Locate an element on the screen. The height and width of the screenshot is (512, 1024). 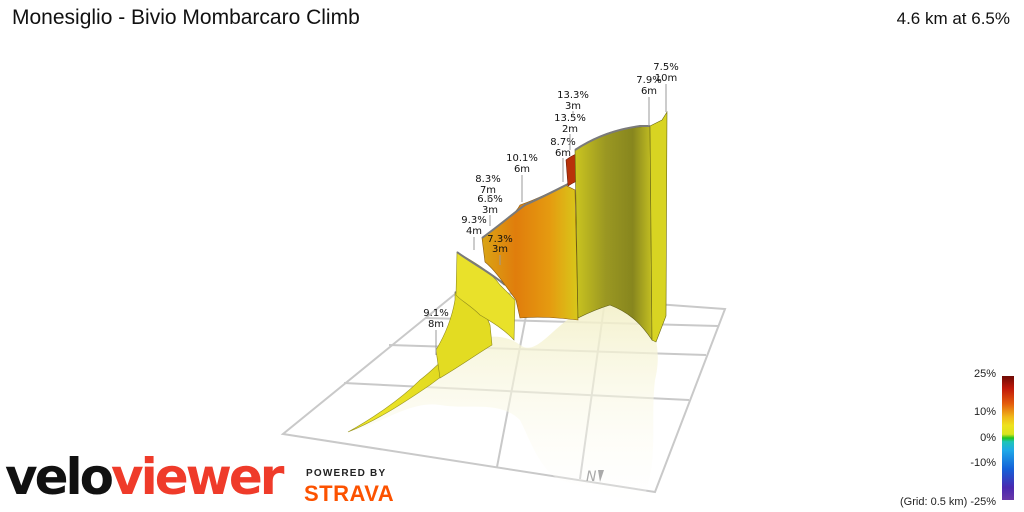
legend-tick-minus10: -10% is located at coordinates (983, 463).